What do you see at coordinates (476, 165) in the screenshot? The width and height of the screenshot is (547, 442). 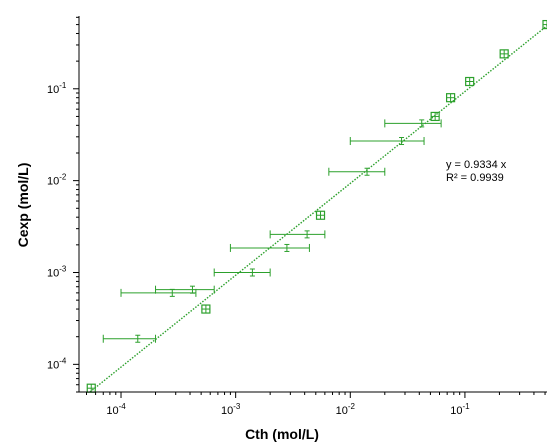 I see `fit-equation-label: y = 0.9334 x` at bounding box center [476, 165].